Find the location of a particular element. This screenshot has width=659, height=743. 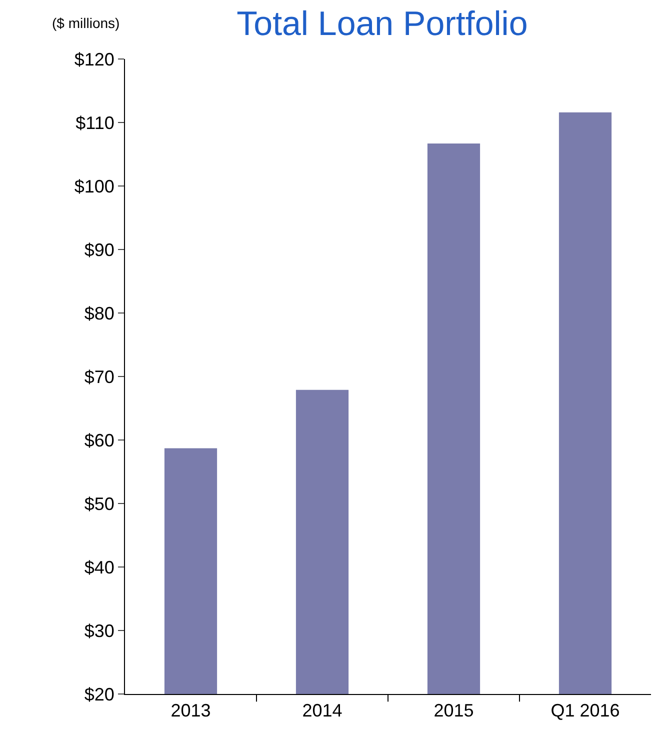

y-tick-label: $40 is located at coordinates (99, 567).